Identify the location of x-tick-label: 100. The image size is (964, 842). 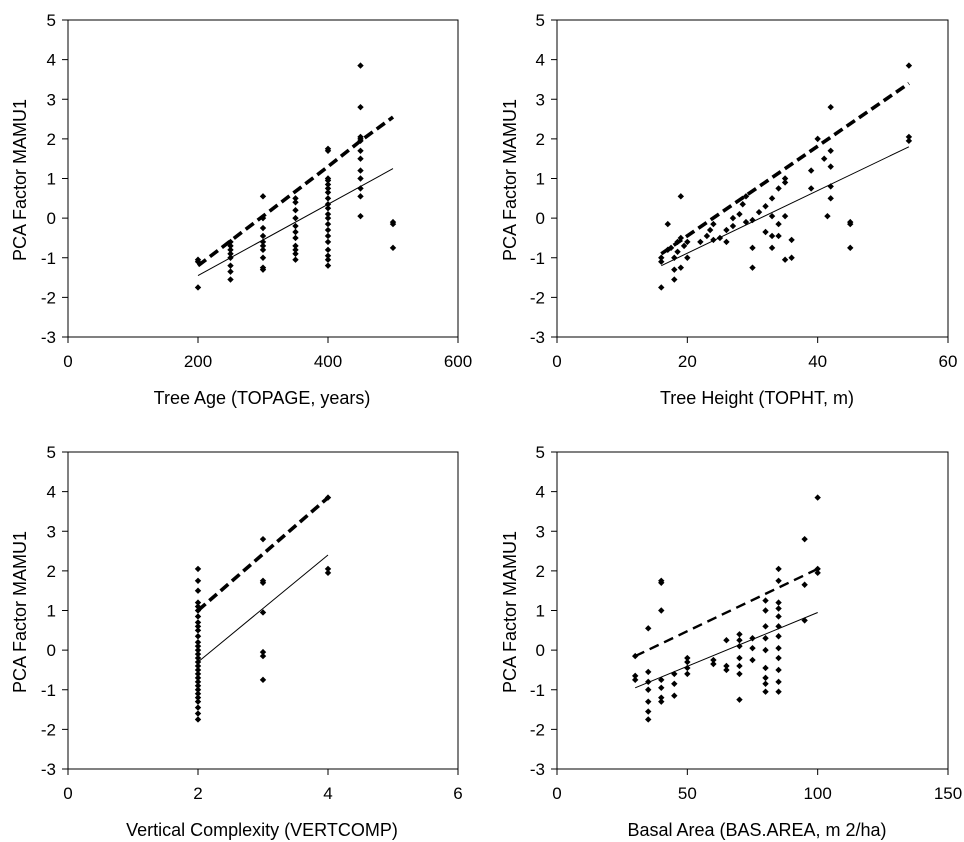
(817, 793).